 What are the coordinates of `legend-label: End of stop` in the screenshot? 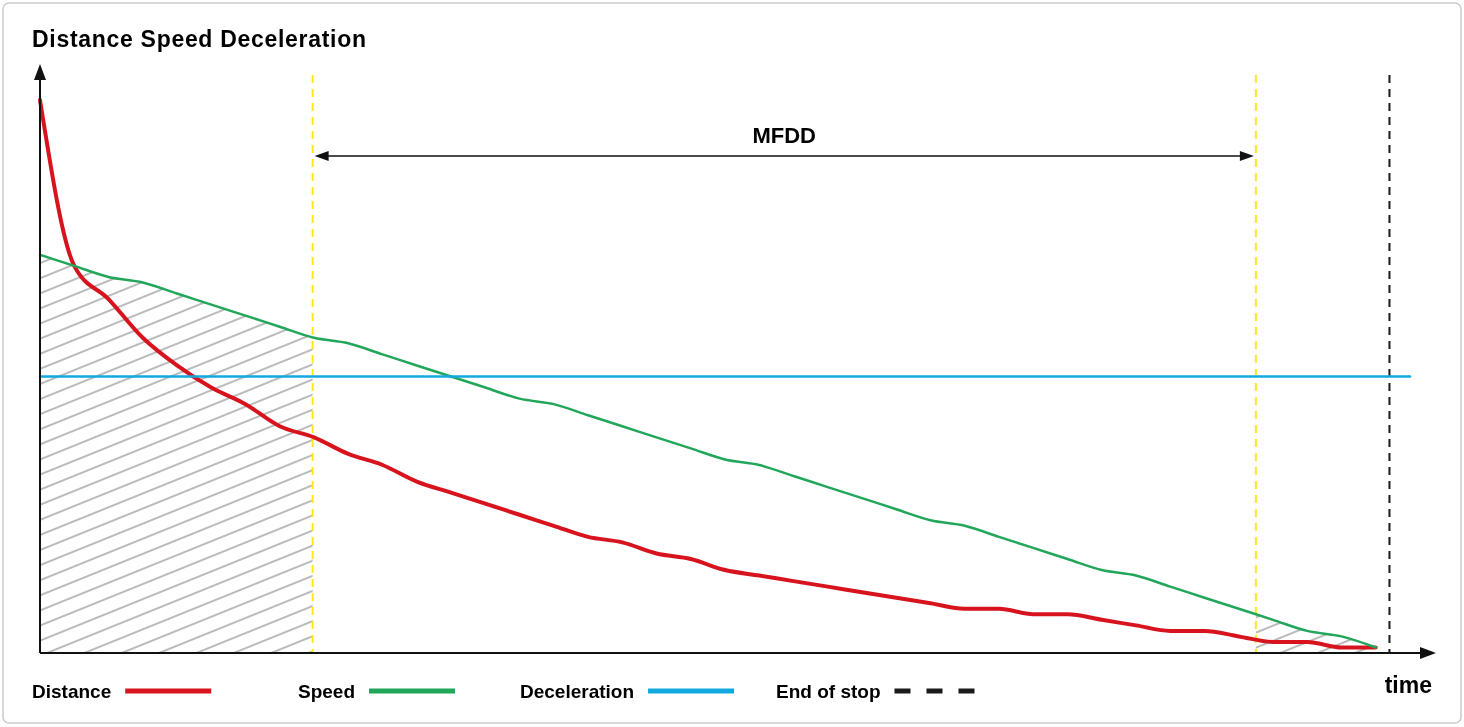 It's located at (828, 691).